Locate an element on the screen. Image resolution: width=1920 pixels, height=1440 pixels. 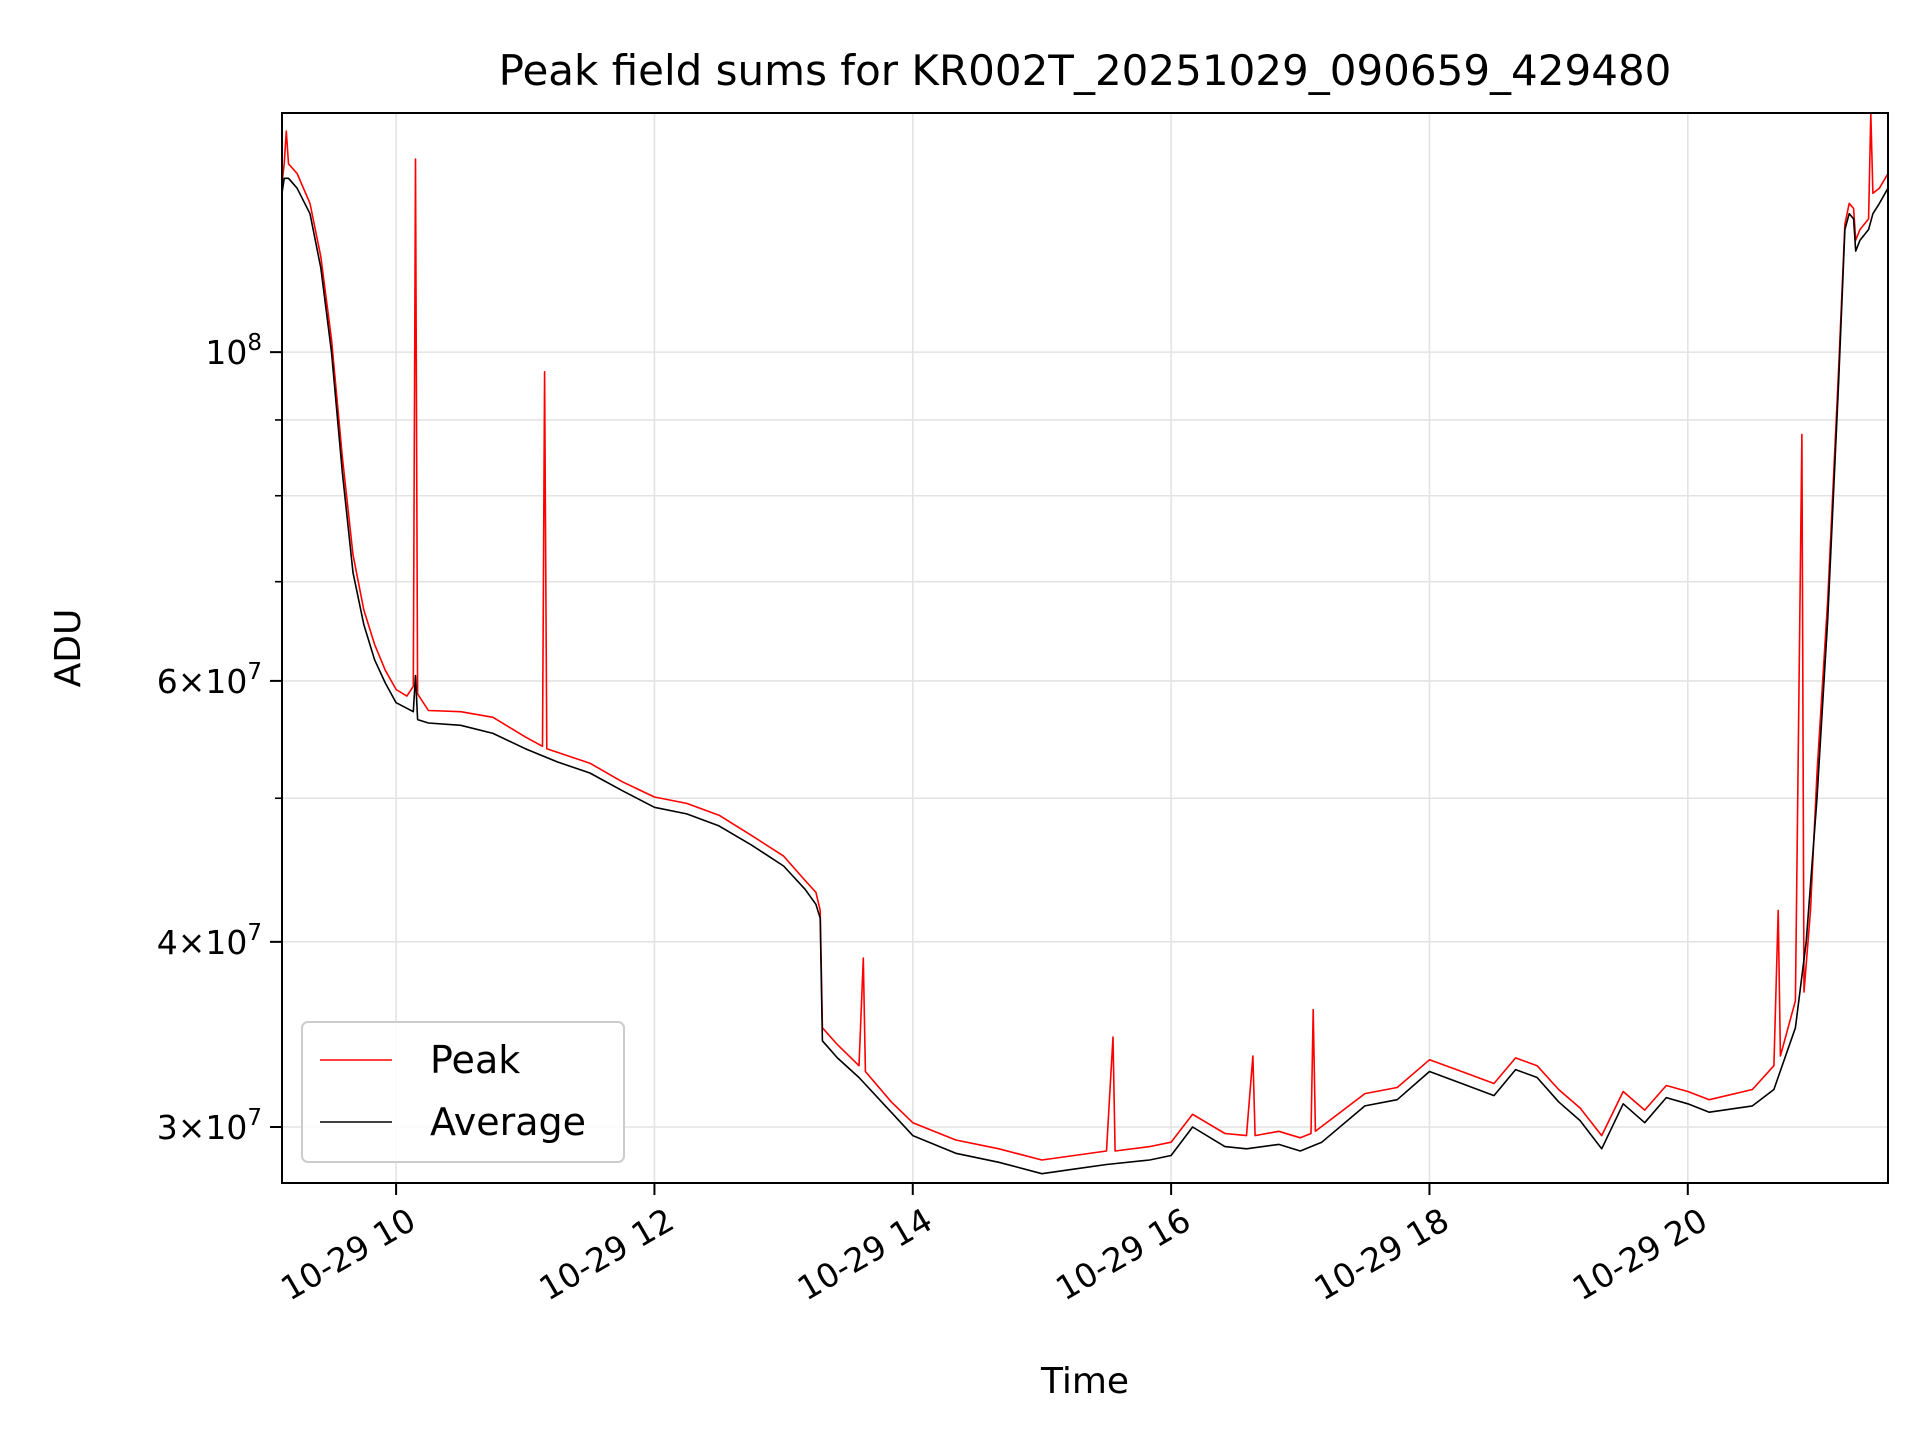
y-tick-label: 3×107 is located at coordinates (209, 1126).